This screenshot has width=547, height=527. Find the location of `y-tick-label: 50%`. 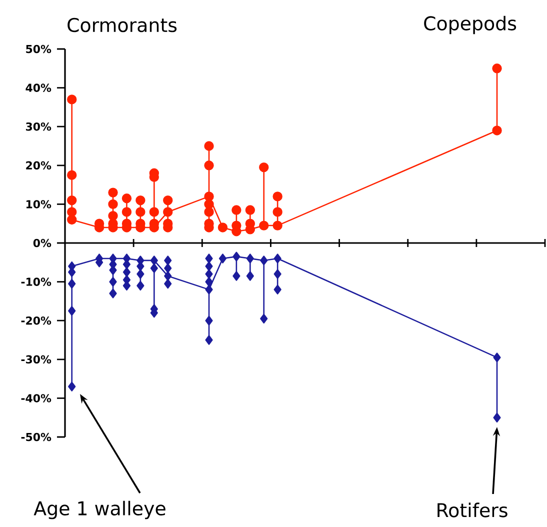

y-tick-label: 50% is located at coordinates (39, 49).